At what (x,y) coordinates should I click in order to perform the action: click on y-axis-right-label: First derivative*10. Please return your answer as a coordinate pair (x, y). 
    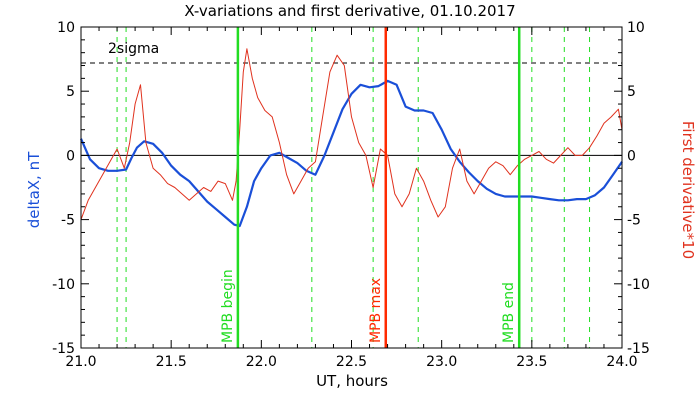
    Looking at the image, I should click on (688, 190).